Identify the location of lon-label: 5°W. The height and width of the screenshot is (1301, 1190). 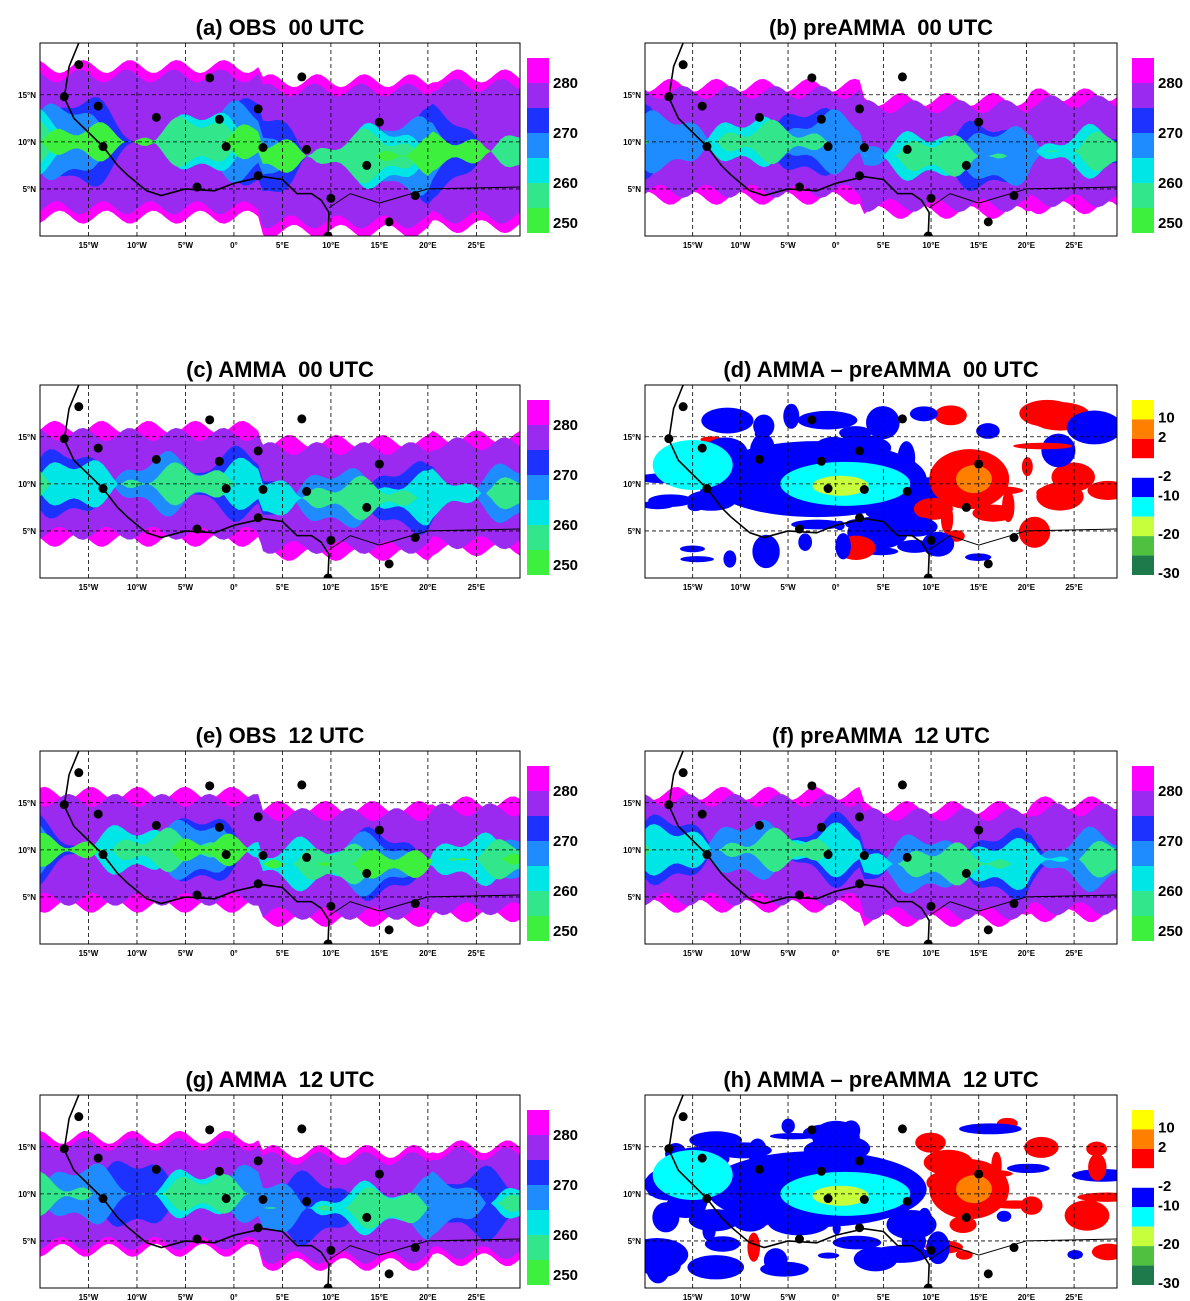
(788, 587).